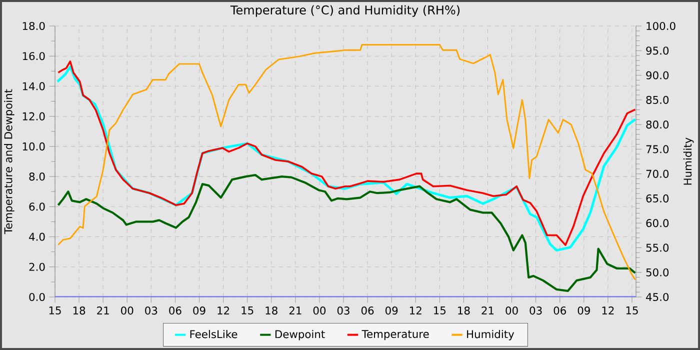 This screenshot has width=700, height=350. I want to click on y2-tick-label: 55.0, so click(657, 248).